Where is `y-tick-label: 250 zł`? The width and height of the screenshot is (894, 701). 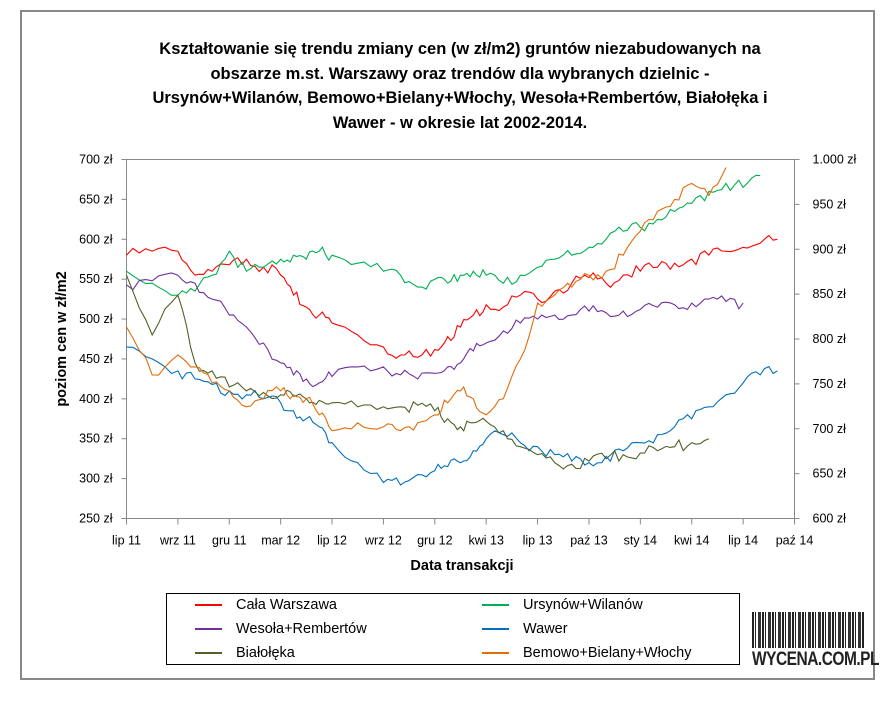
y-tick-label: 250 zł is located at coordinates (96, 519).